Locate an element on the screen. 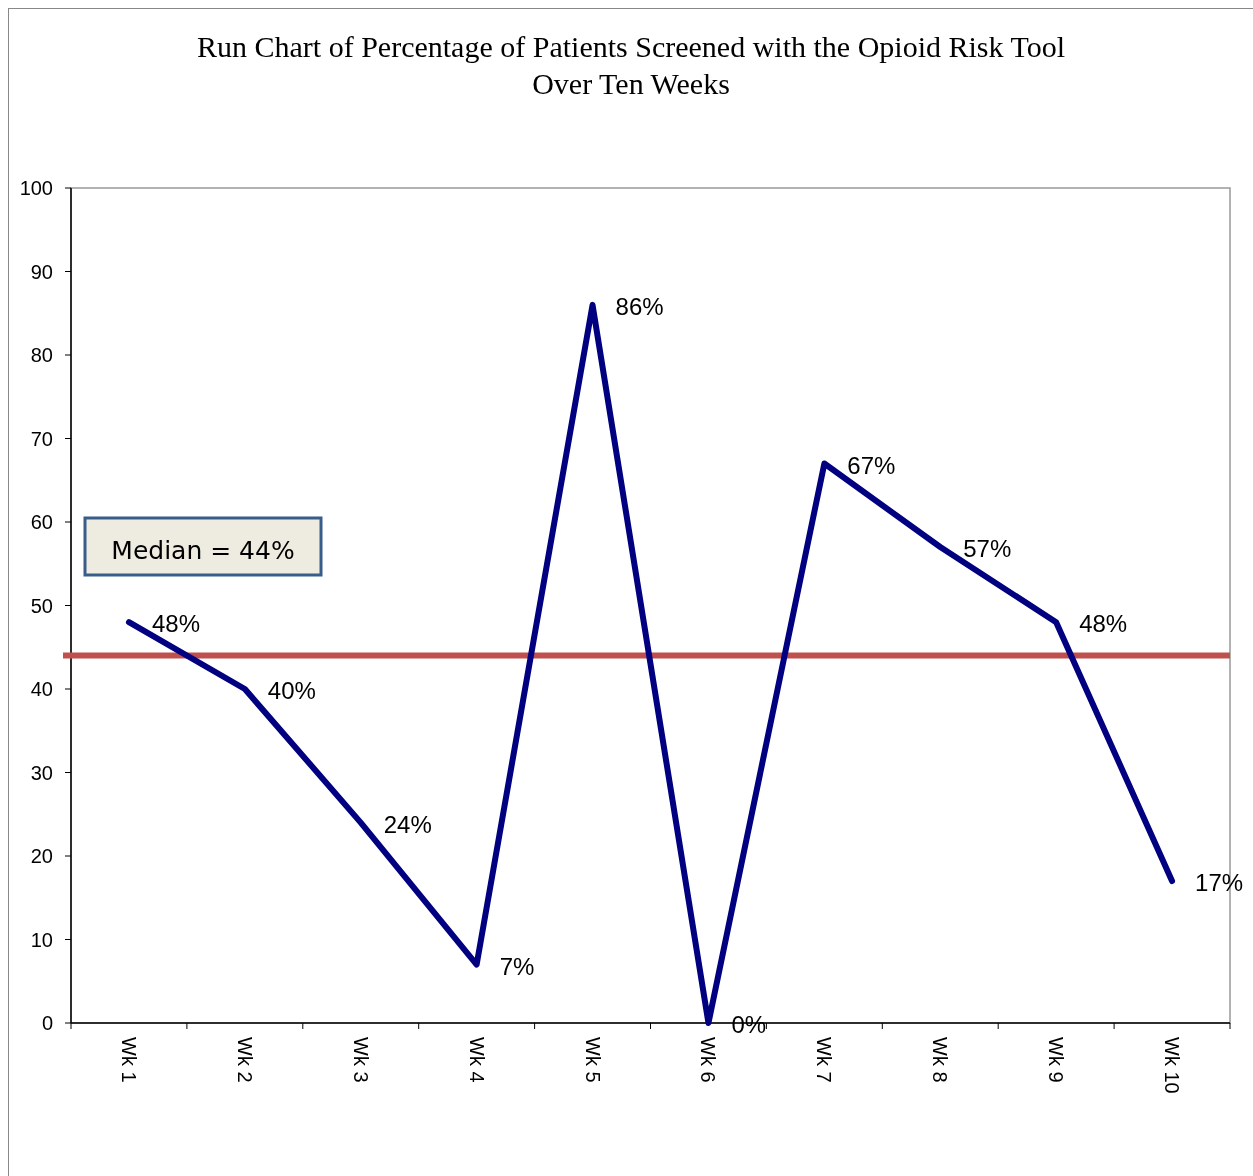 This screenshot has width=1253, height=1176. x-tick-label: Wk 10 is located at coordinates (1172, 1065).